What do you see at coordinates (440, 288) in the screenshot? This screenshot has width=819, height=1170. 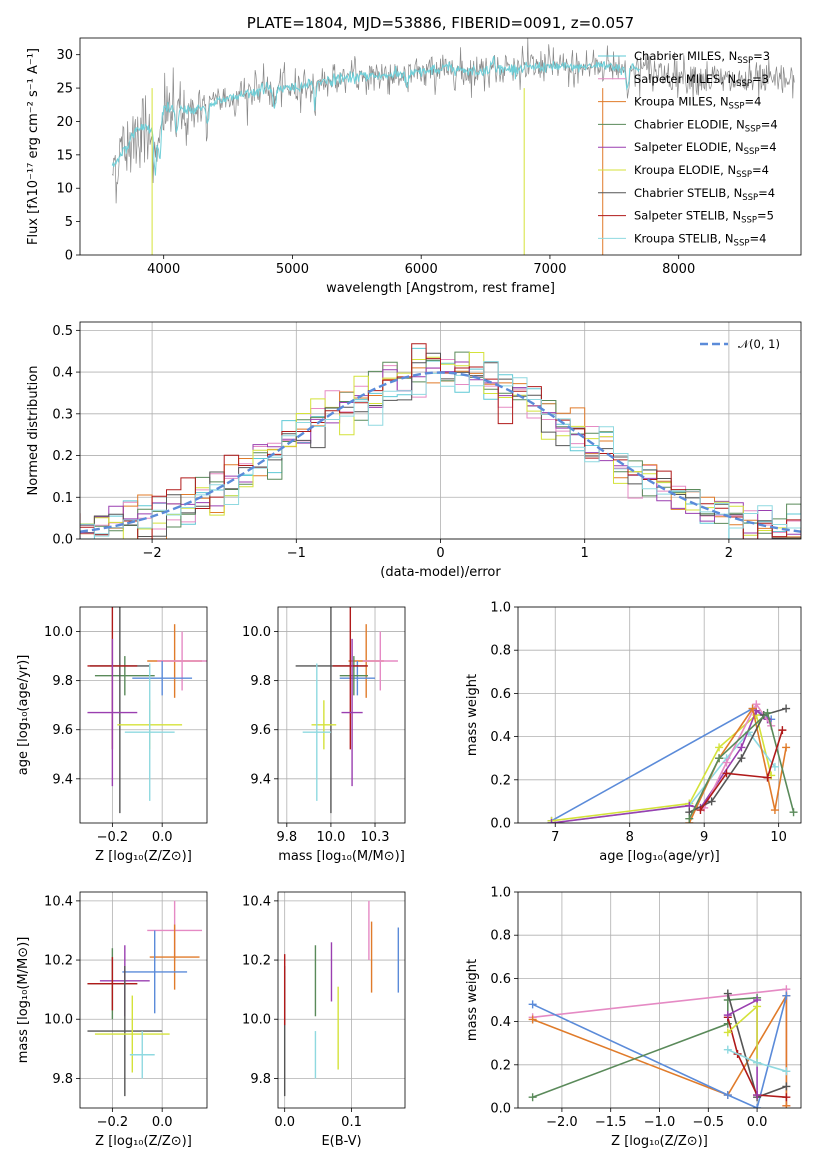 I see `x-axis-label: wavelength [Angstrom, rest frame]` at bounding box center [440, 288].